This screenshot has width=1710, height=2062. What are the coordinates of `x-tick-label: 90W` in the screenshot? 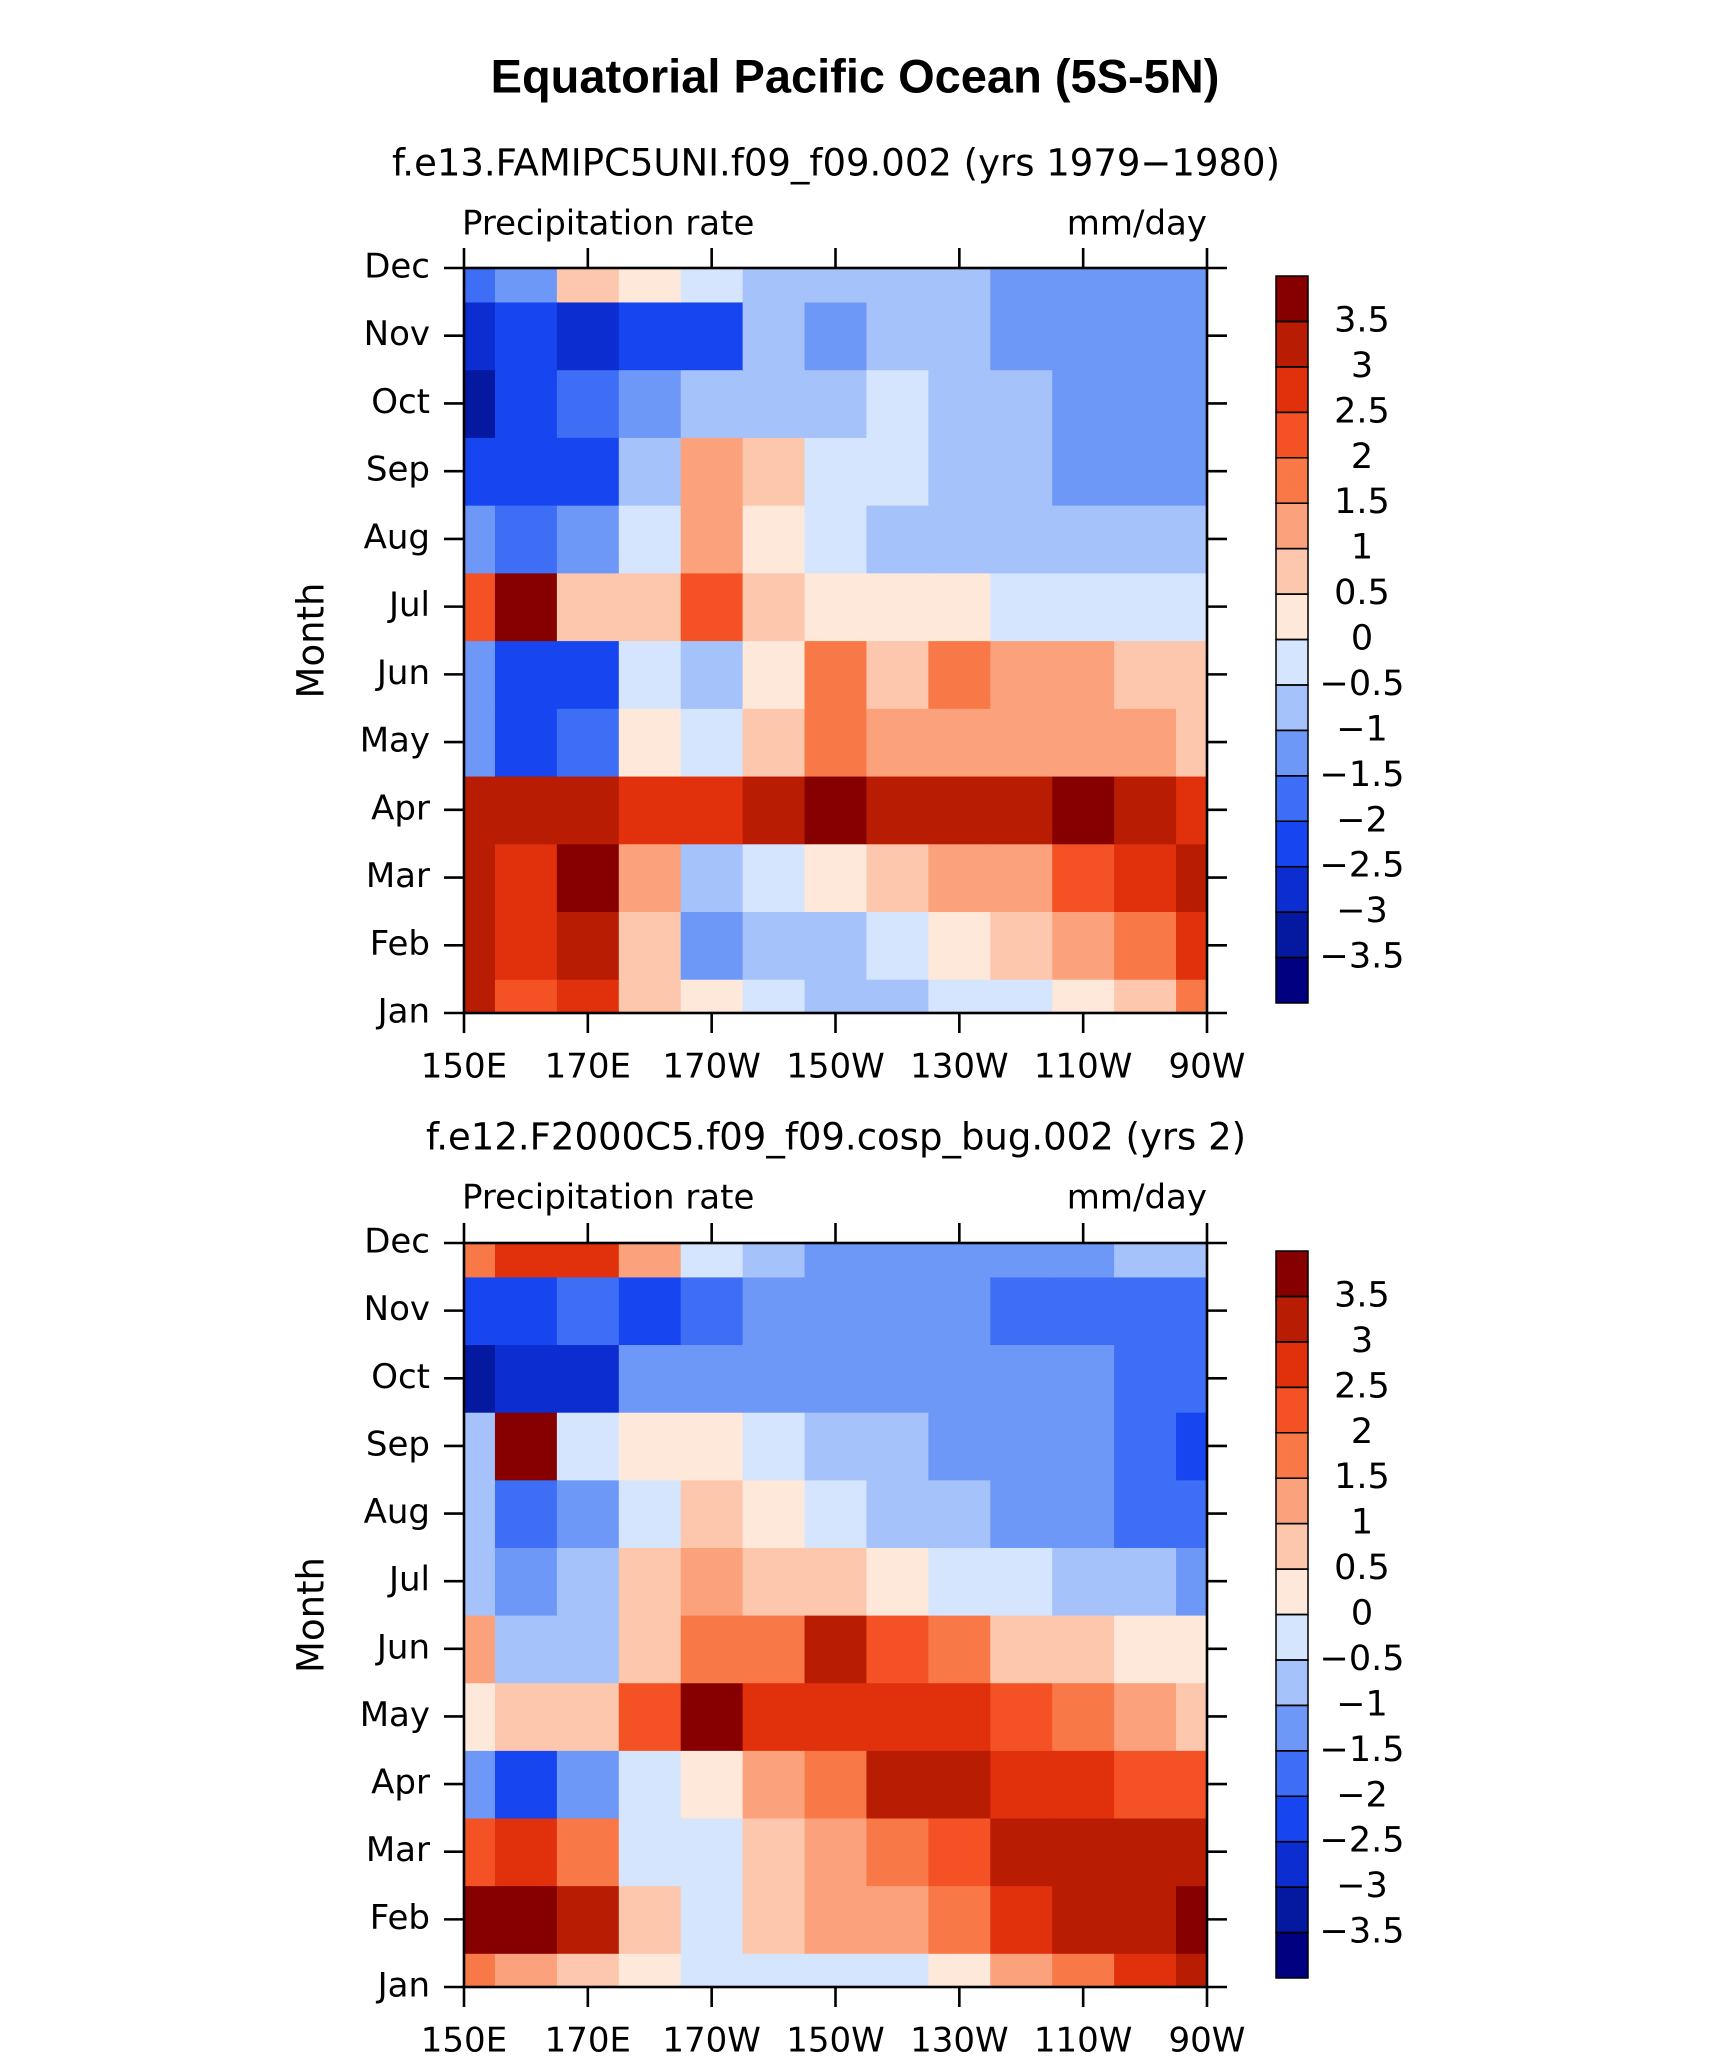 It's located at (1207, 2041).